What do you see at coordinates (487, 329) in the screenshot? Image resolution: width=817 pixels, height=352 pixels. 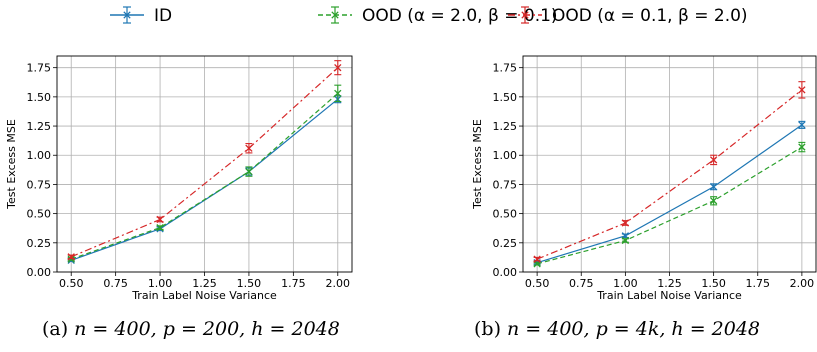 I see `caption-b-label: (b)` at bounding box center [487, 329].